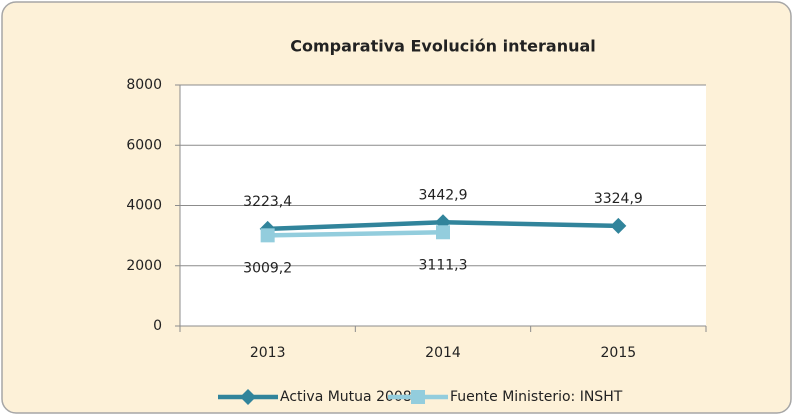  What do you see at coordinates (443, 353) in the screenshot?
I see `x-tick-label: 2014` at bounding box center [443, 353].